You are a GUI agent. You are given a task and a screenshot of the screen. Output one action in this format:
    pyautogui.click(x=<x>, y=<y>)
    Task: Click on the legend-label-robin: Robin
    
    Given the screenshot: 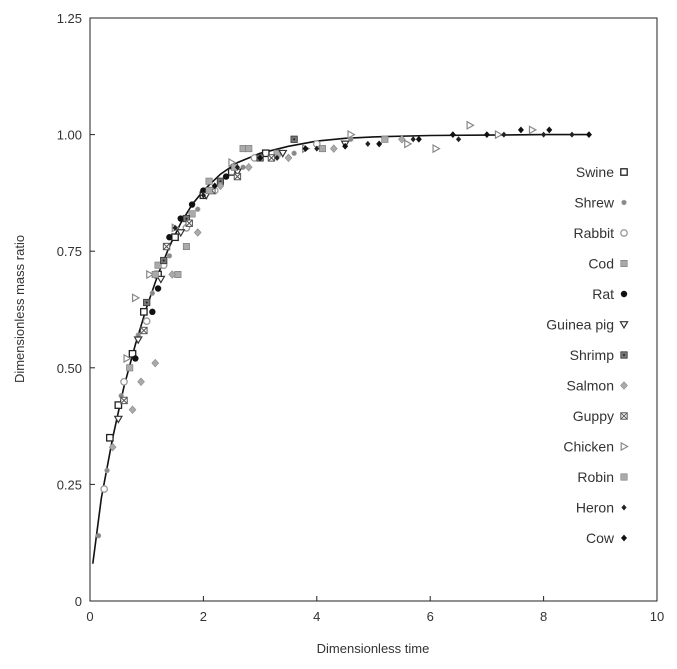 What is the action you would take?
    pyautogui.click(x=595, y=477)
    